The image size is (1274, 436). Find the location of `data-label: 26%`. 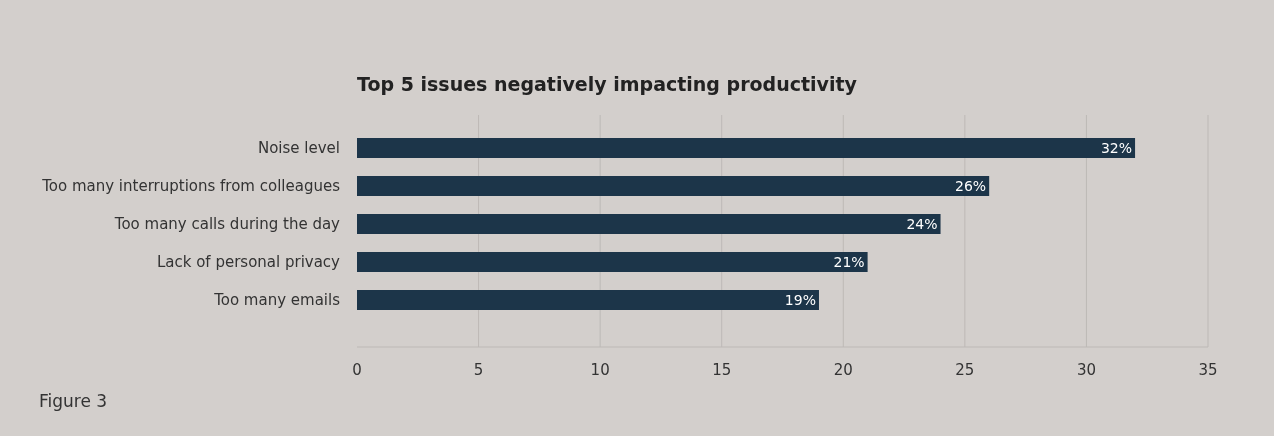

data-label: 26% is located at coordinates (971, 185).